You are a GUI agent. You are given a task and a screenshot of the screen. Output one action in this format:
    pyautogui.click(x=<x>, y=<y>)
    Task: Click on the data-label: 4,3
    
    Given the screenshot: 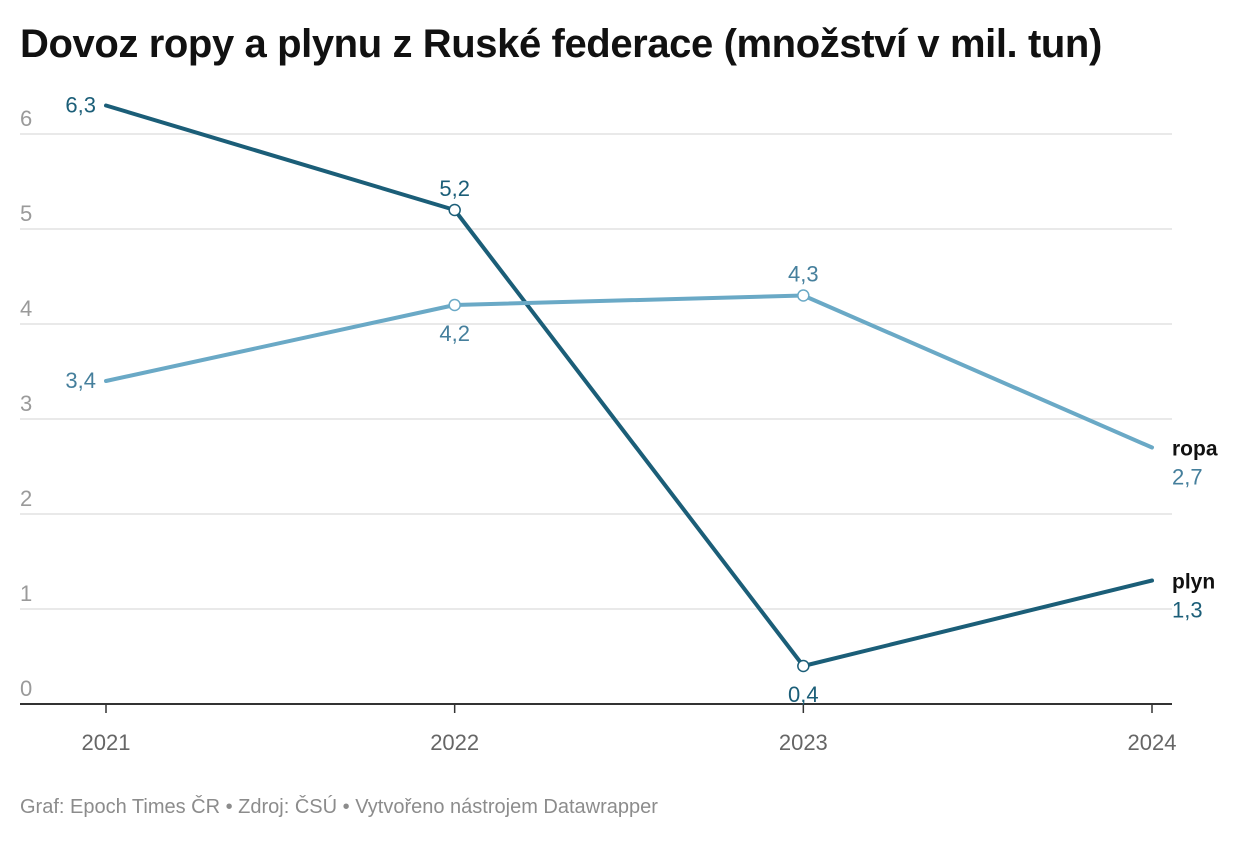 What is the action you would take?
    pyautogui.click(x=803, y=274)
    